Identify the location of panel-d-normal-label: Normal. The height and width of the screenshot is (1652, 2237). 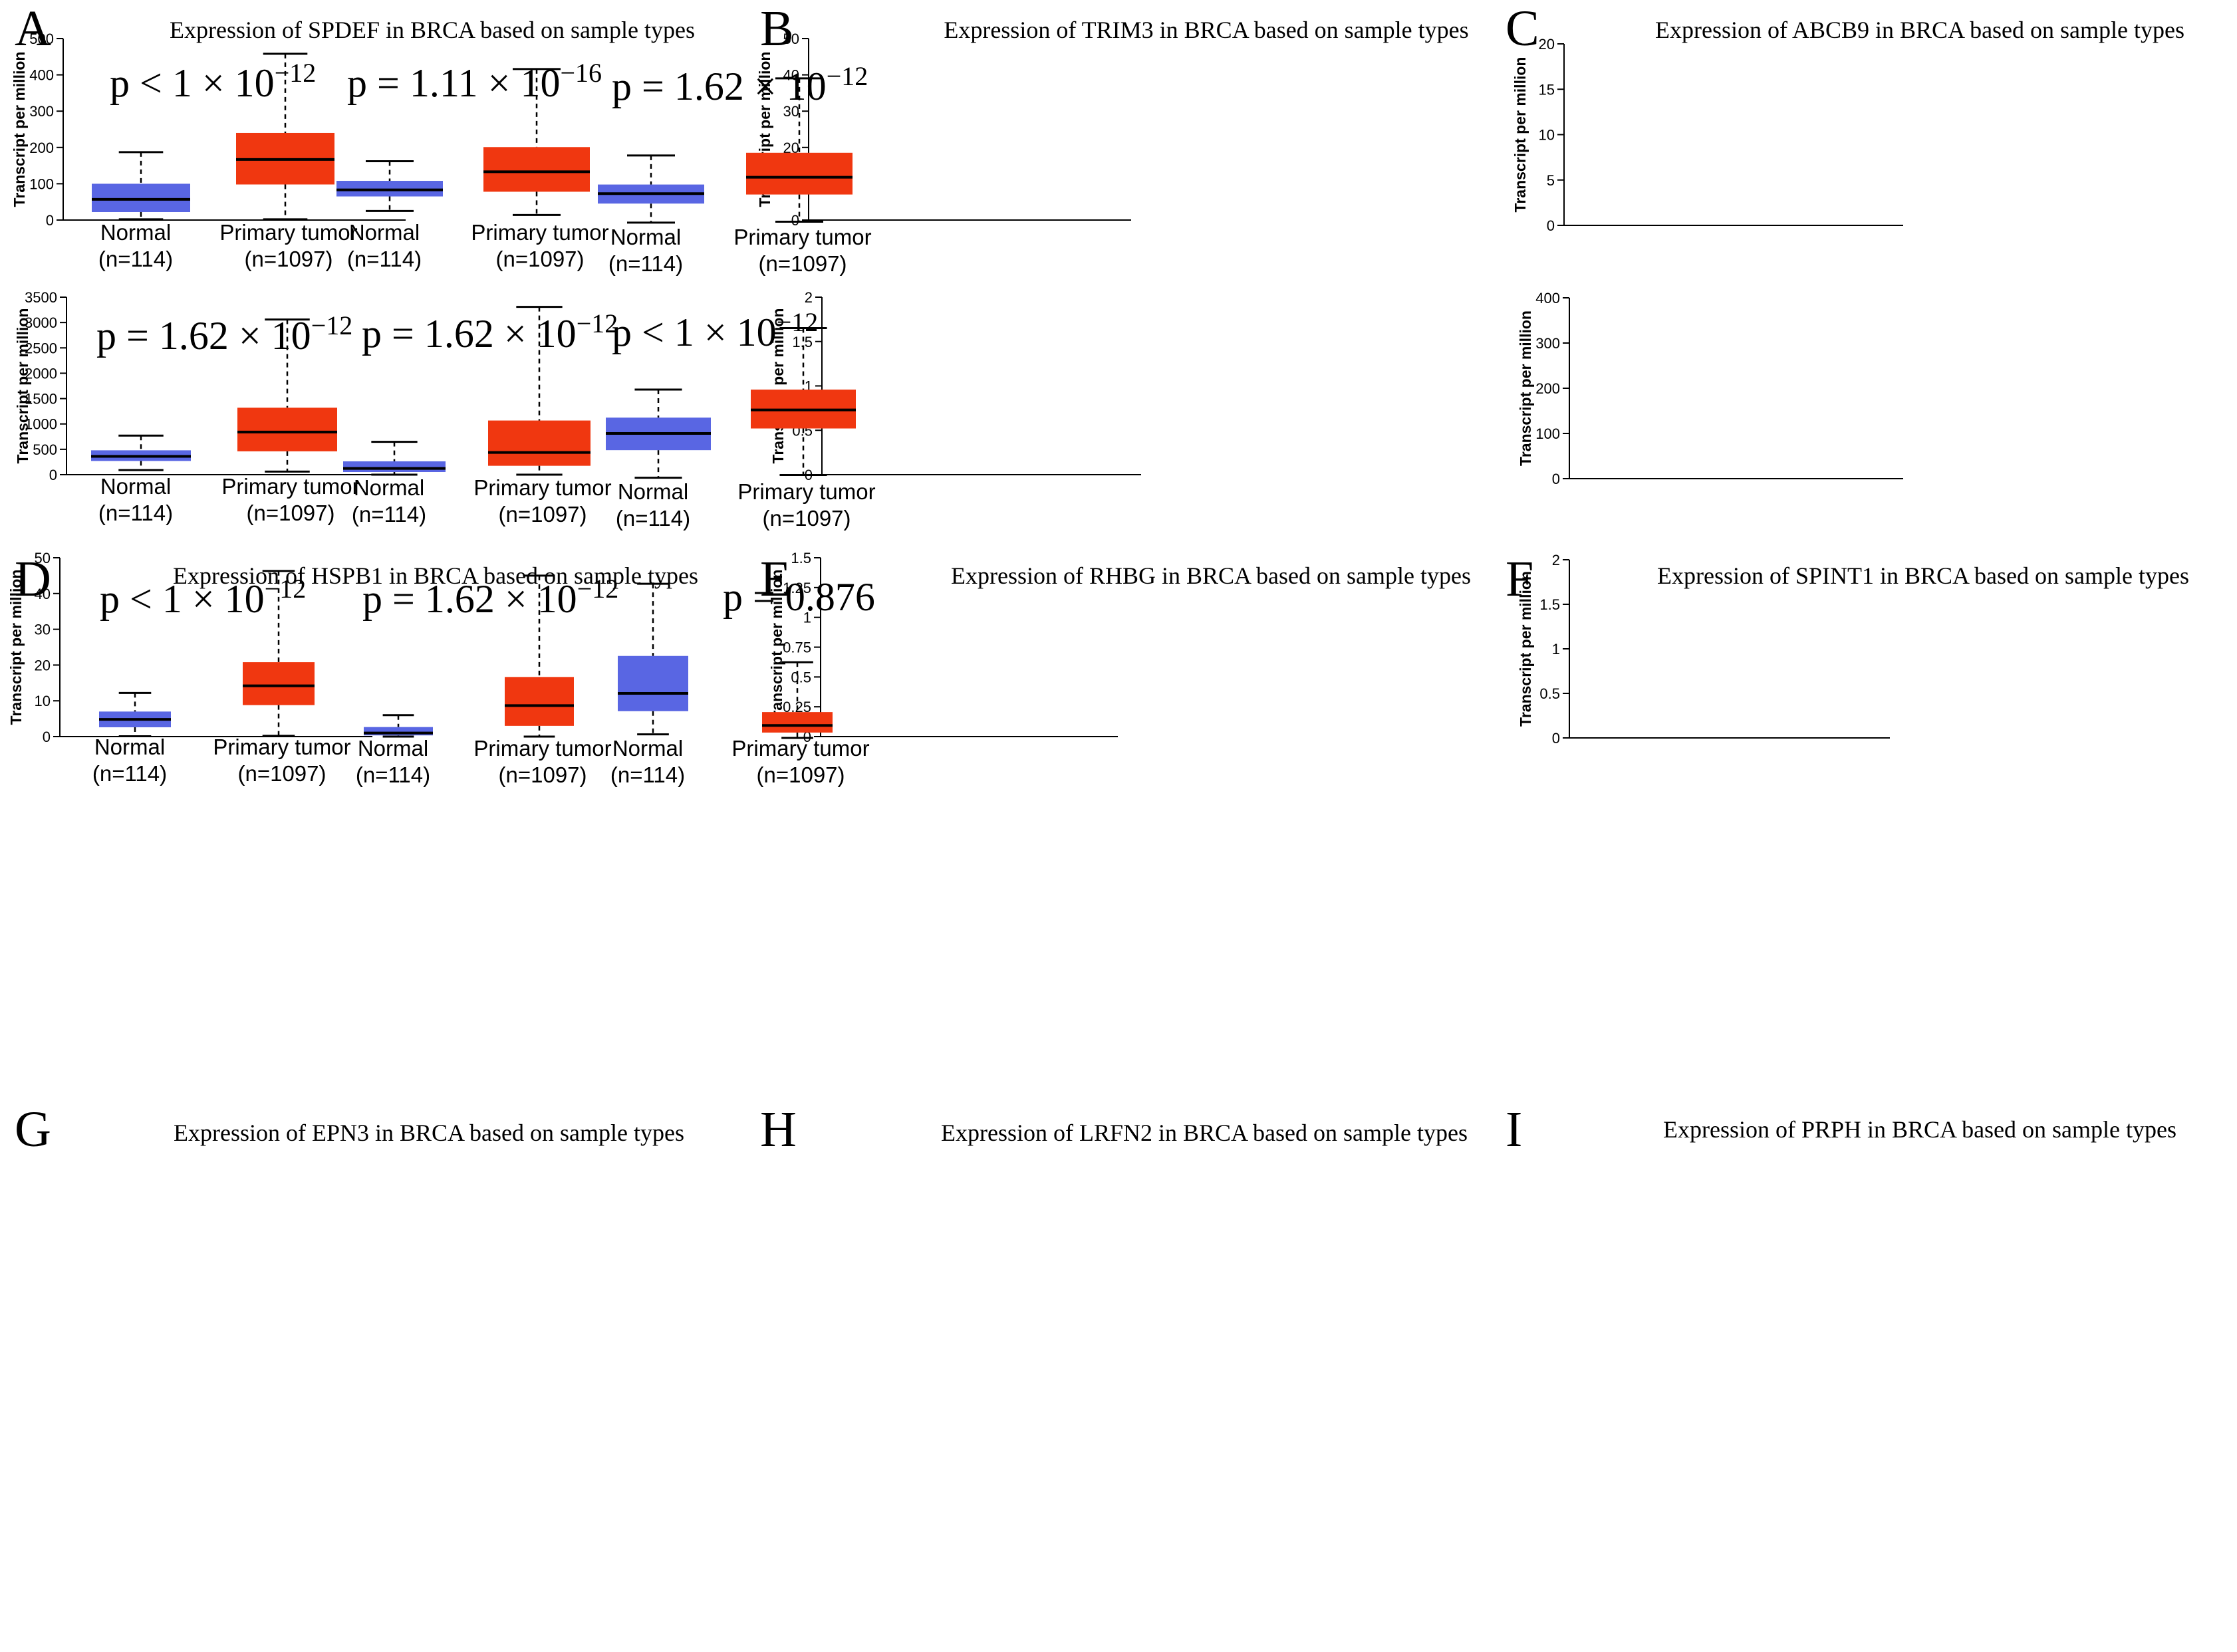
(135, 486).